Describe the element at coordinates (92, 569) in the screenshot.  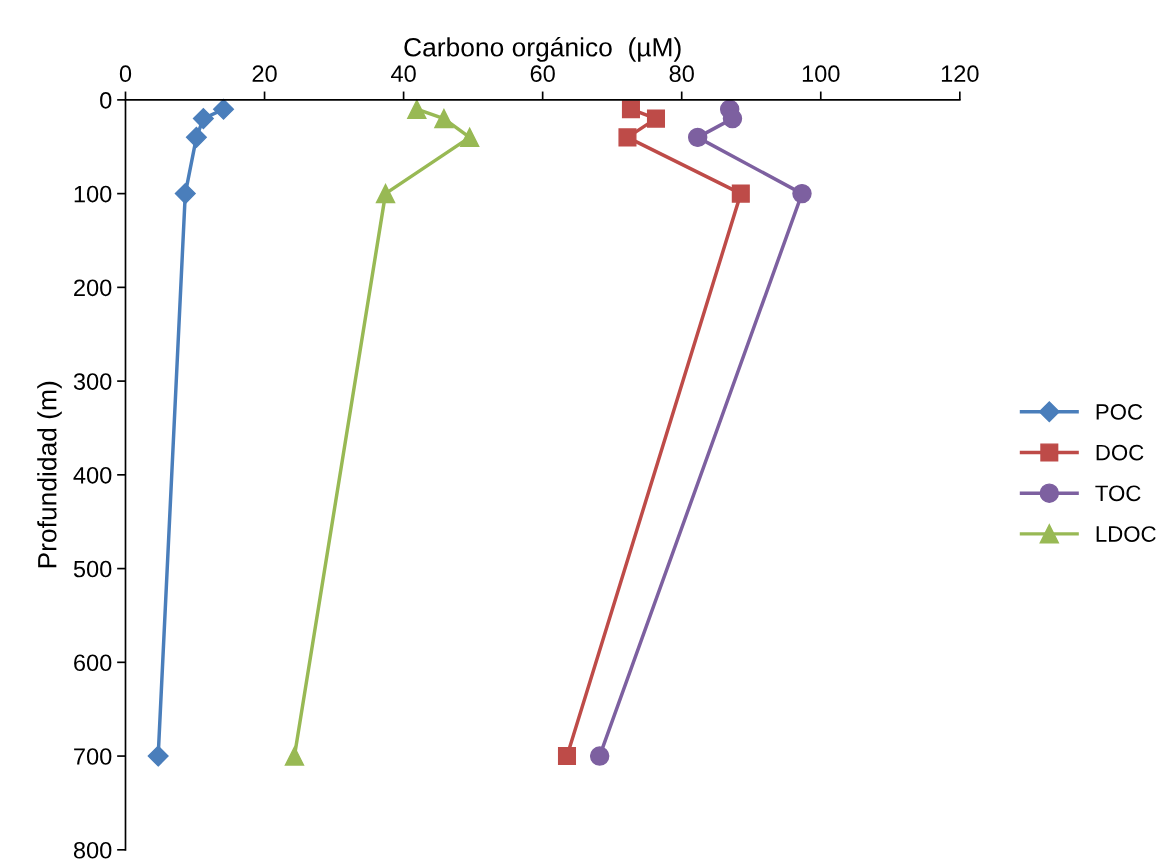
I see `y-tick-label: 500` at that location.